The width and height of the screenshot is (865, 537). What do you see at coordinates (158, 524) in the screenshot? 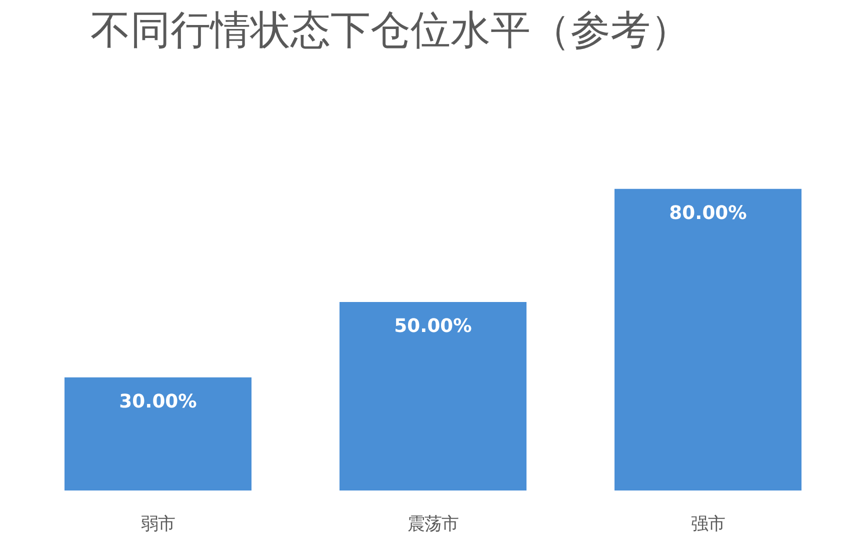
I see `x-tick-label: 弱市` at bounding box center [158, 524].